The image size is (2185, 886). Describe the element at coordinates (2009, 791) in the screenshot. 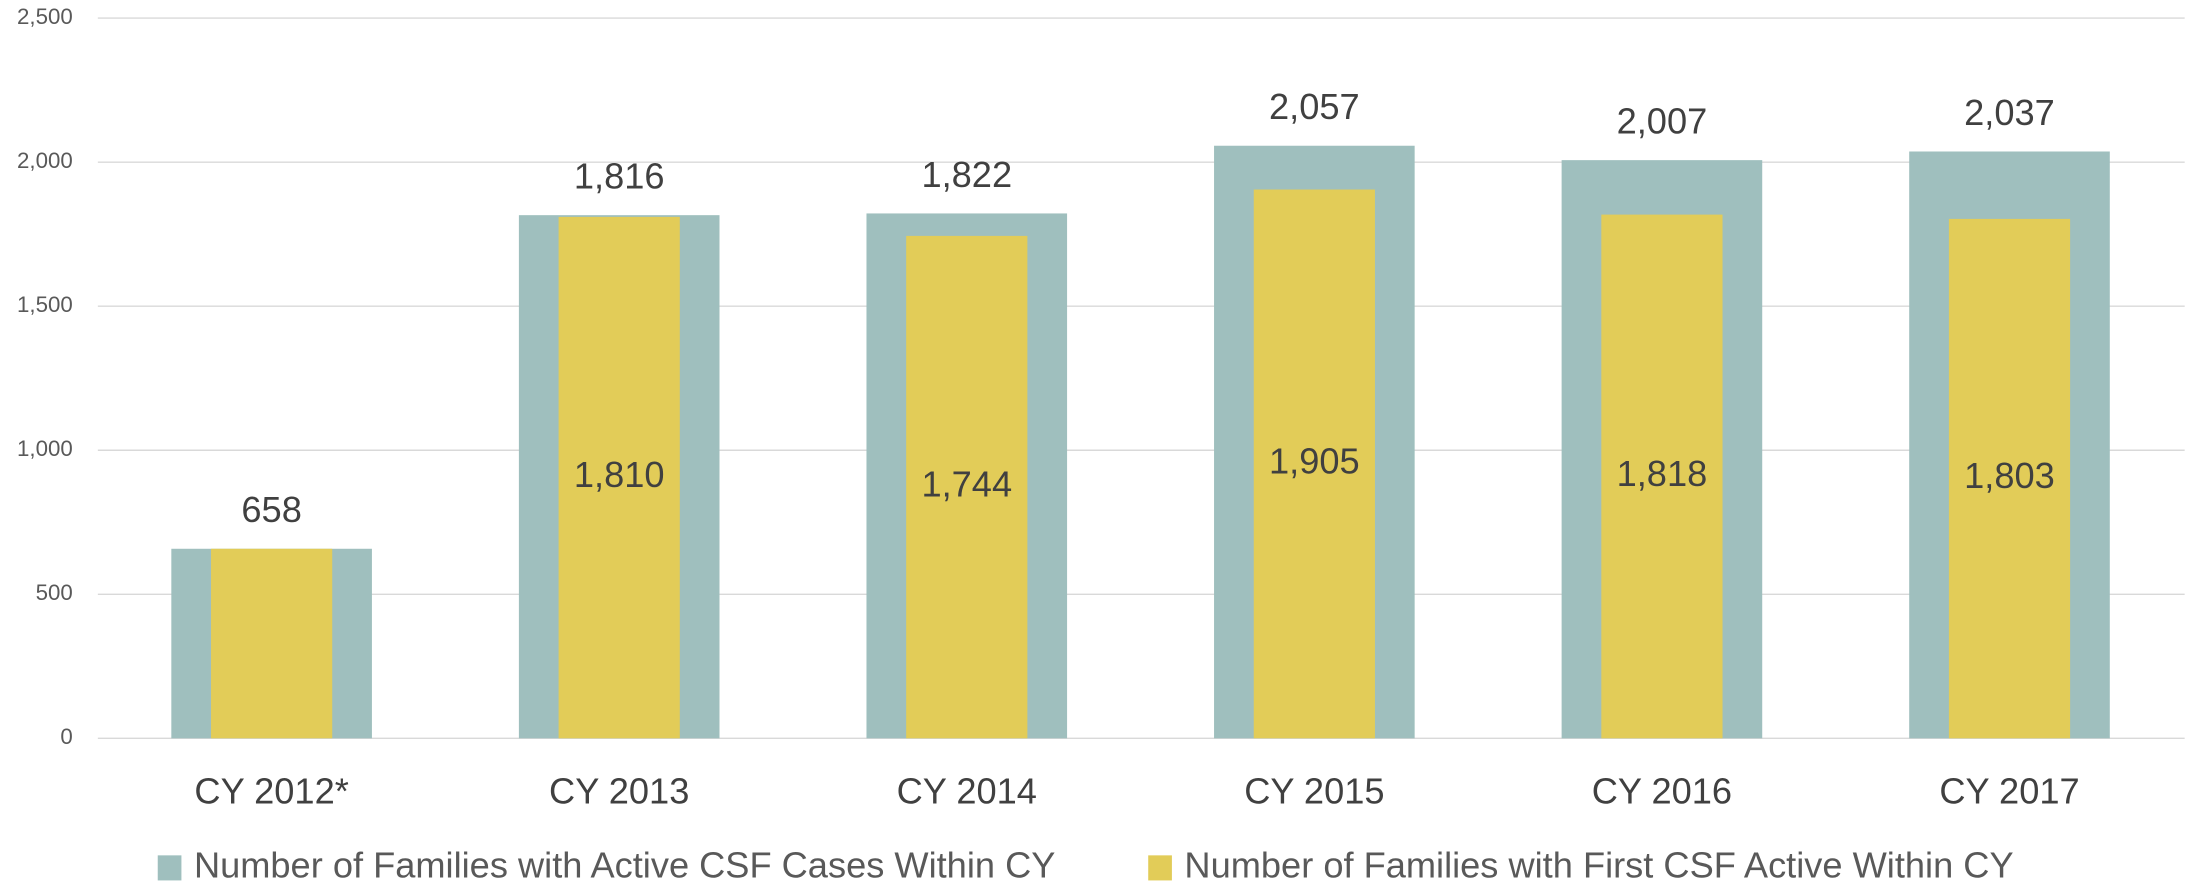

I see `x-tick-label: CY 2017` at that location.